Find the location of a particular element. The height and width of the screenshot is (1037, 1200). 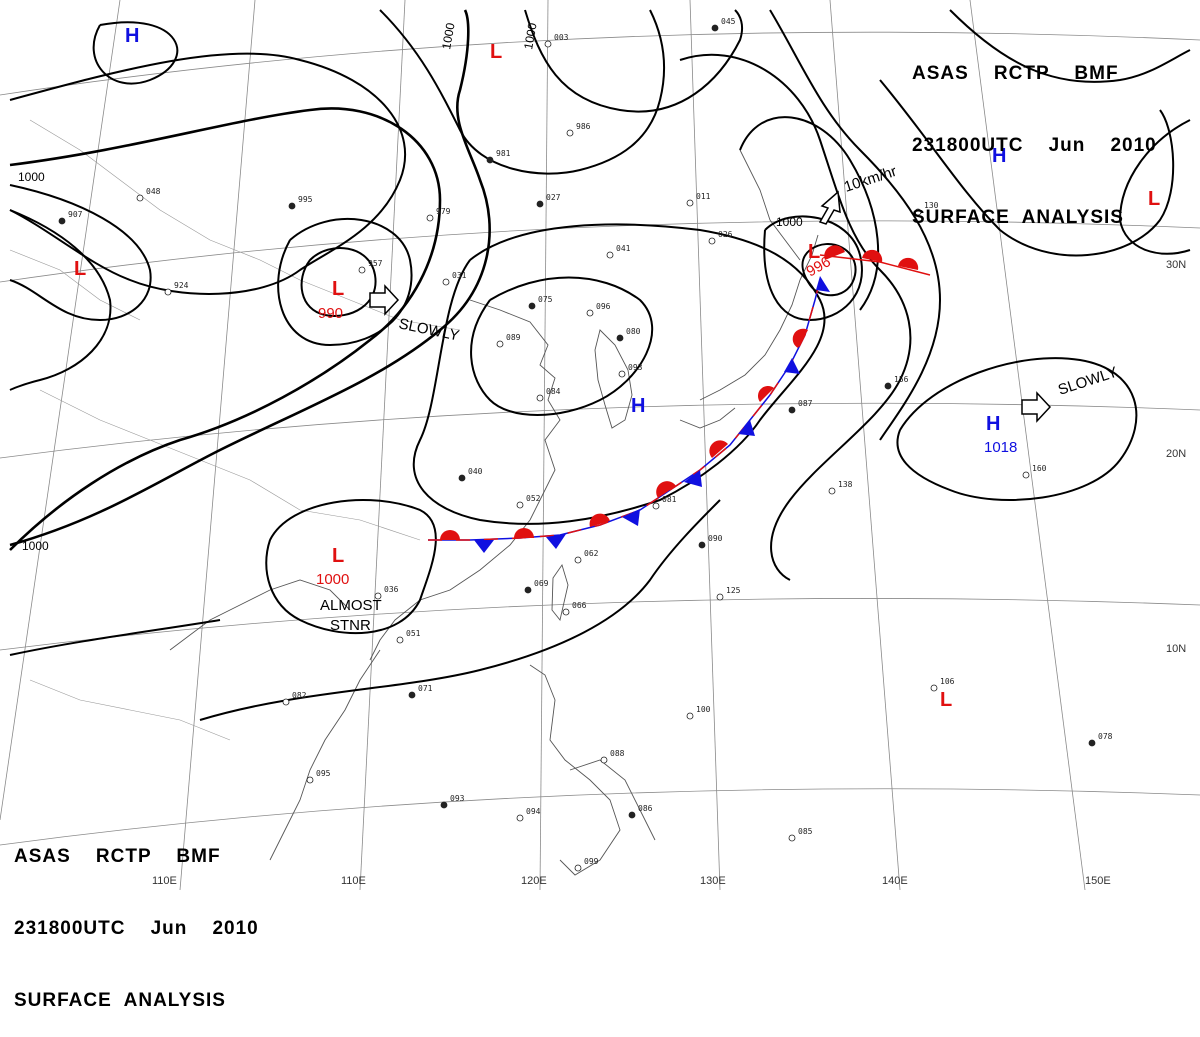

station-pressure: 011 is located at coordinates (703, 196).